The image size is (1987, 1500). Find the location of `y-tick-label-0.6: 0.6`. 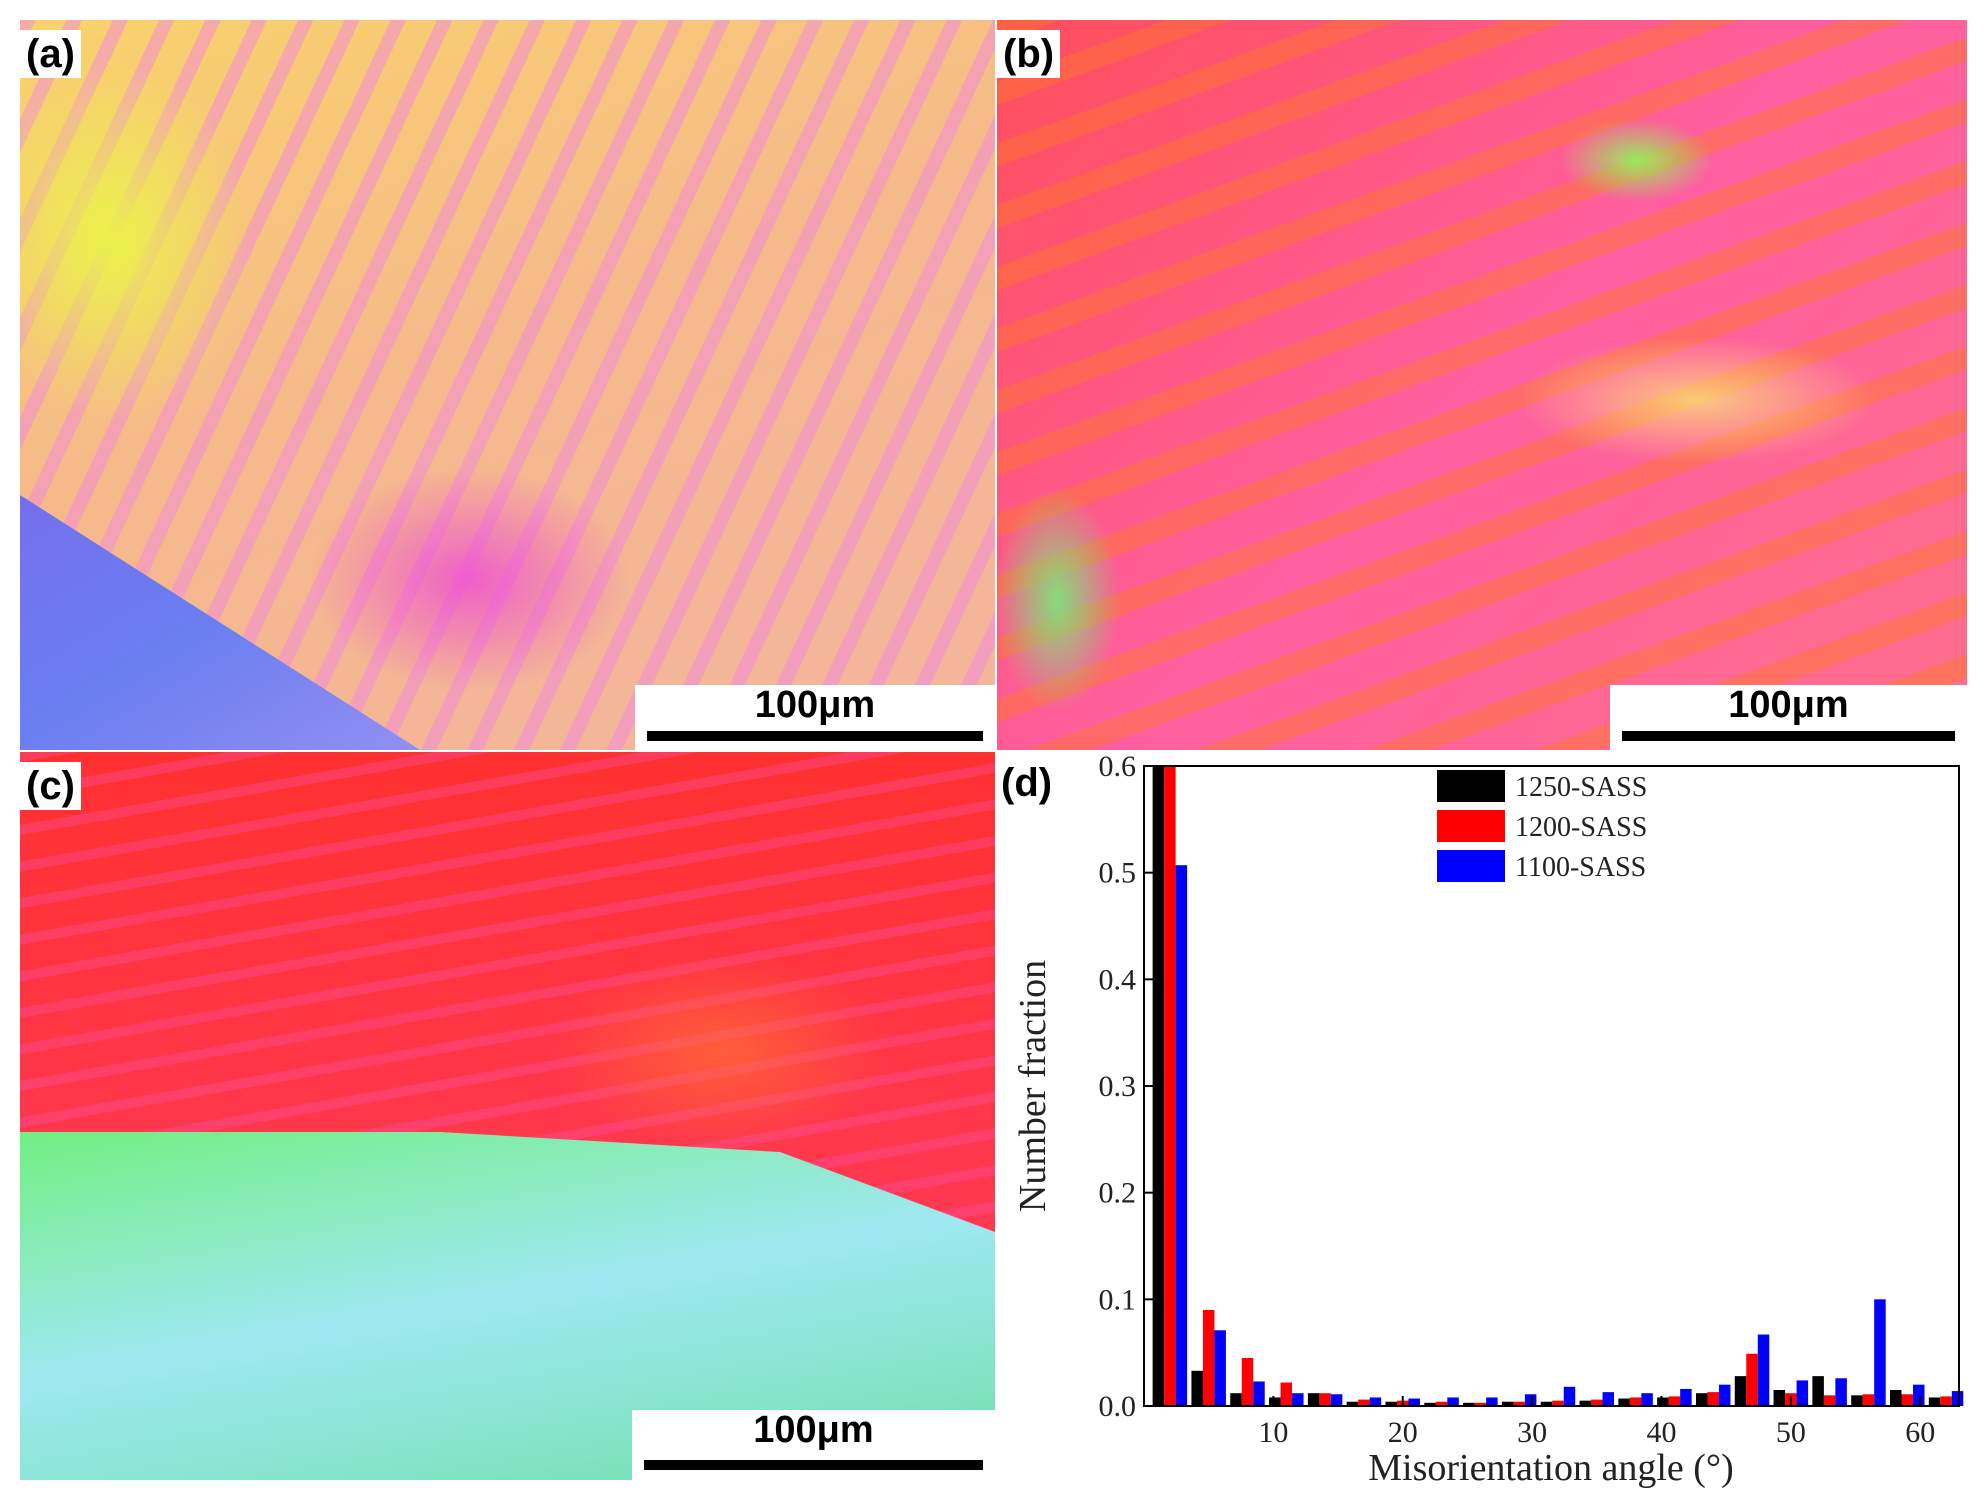

y-tick-label-0.6: 0.6 is located at coordinates (1118, 767).